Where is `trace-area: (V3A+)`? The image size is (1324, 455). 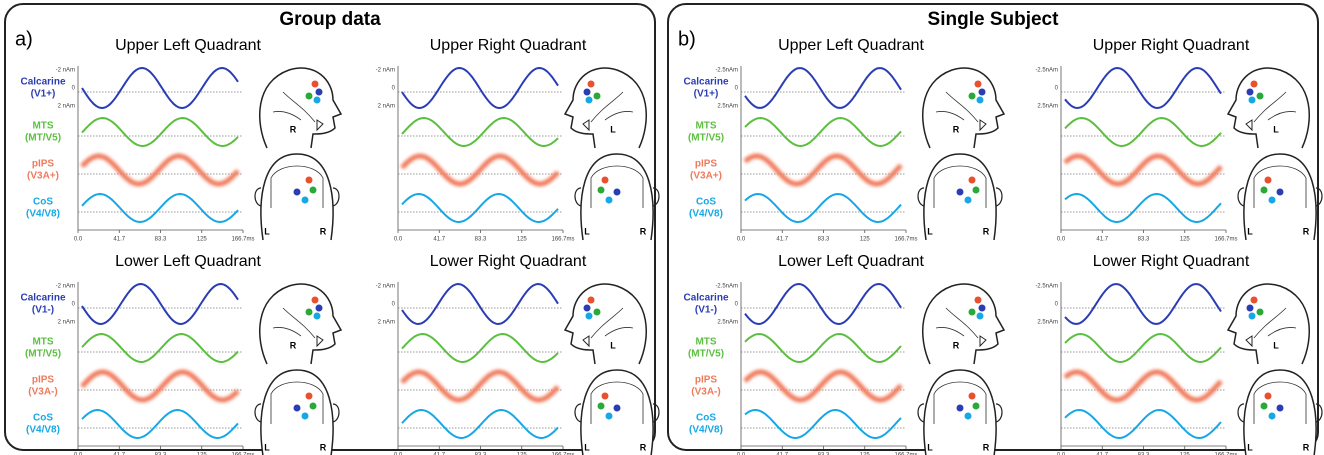 trace-area: (V3A+) is located at coordinates (706, 176).